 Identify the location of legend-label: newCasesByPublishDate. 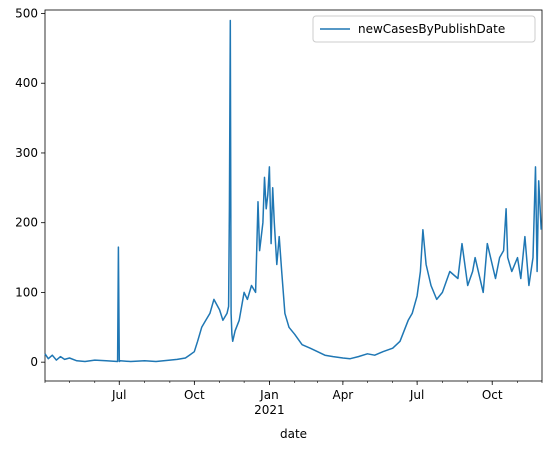
(431, 29).